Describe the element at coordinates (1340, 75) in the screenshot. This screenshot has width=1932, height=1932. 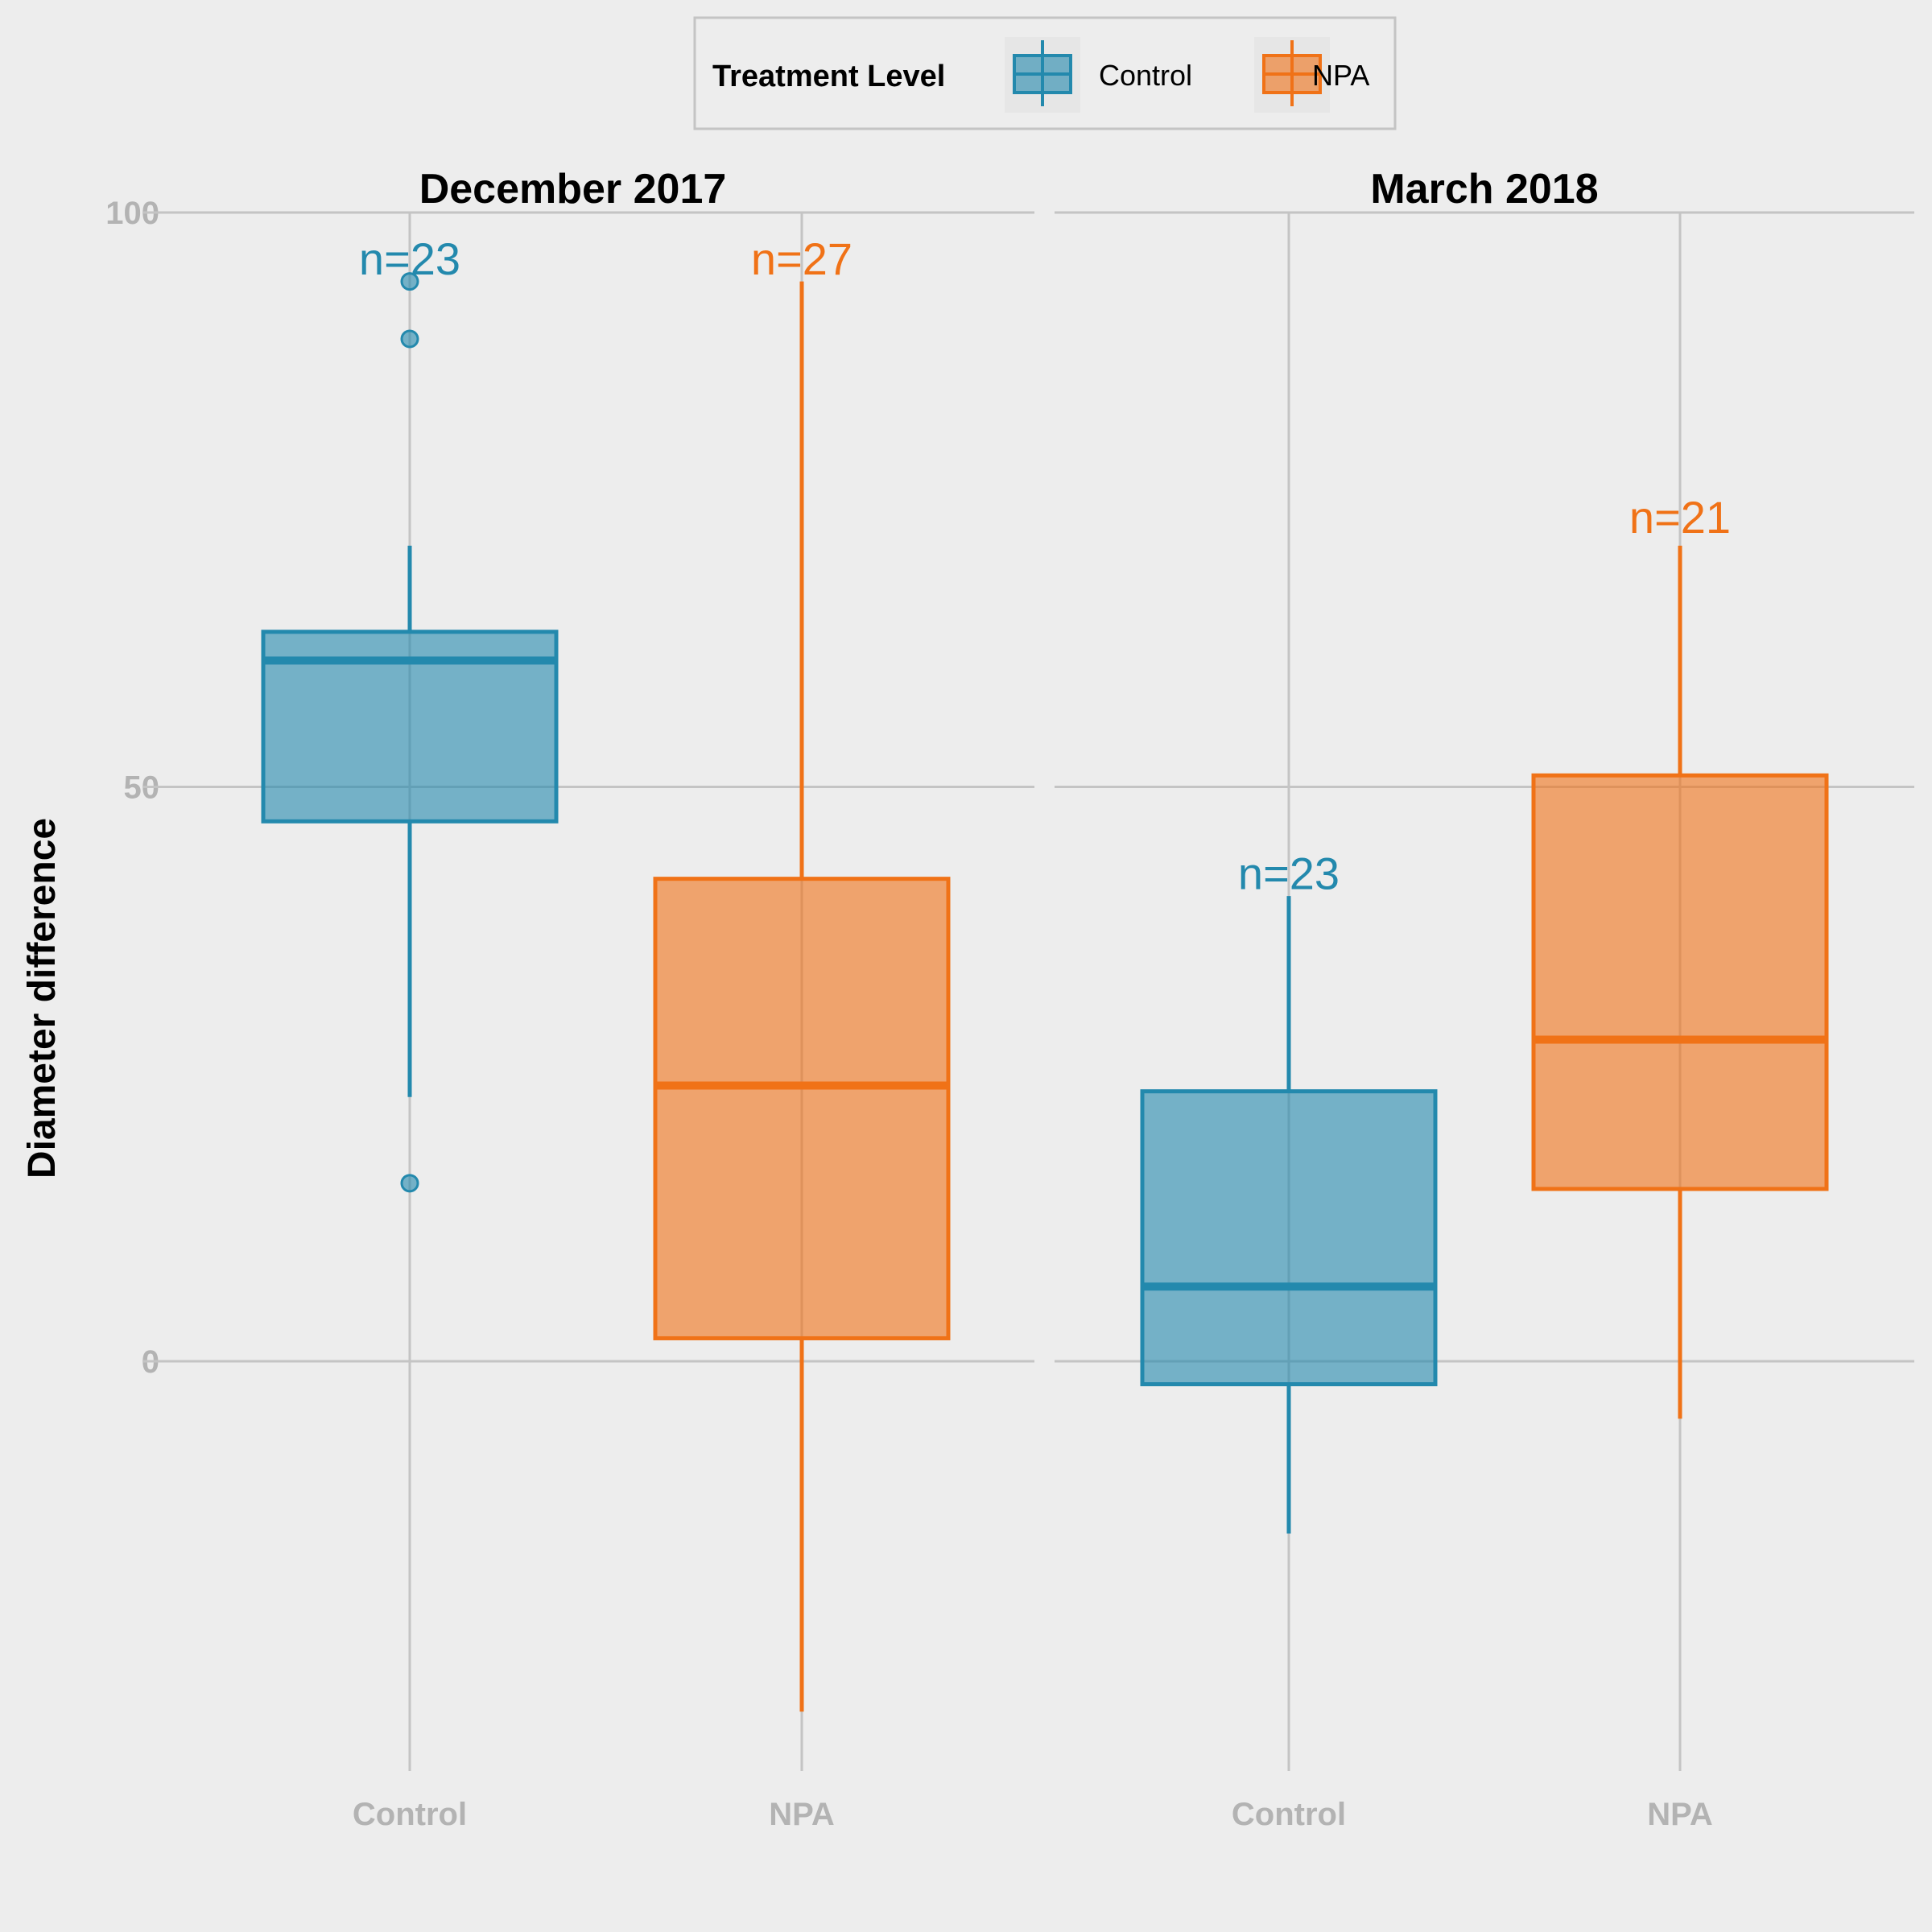
I see `legend-label-npa: NPA` at that location.